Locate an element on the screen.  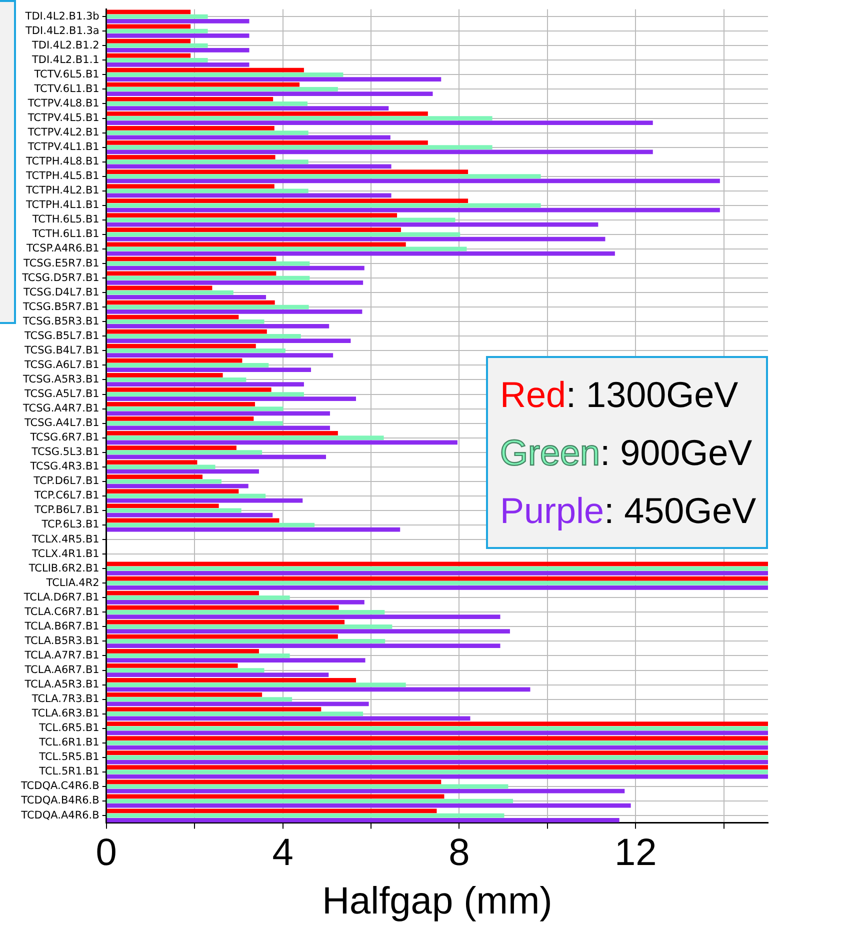
y-tick-label: TCLA.6R3.B1 is located at coordinates (65, 714).